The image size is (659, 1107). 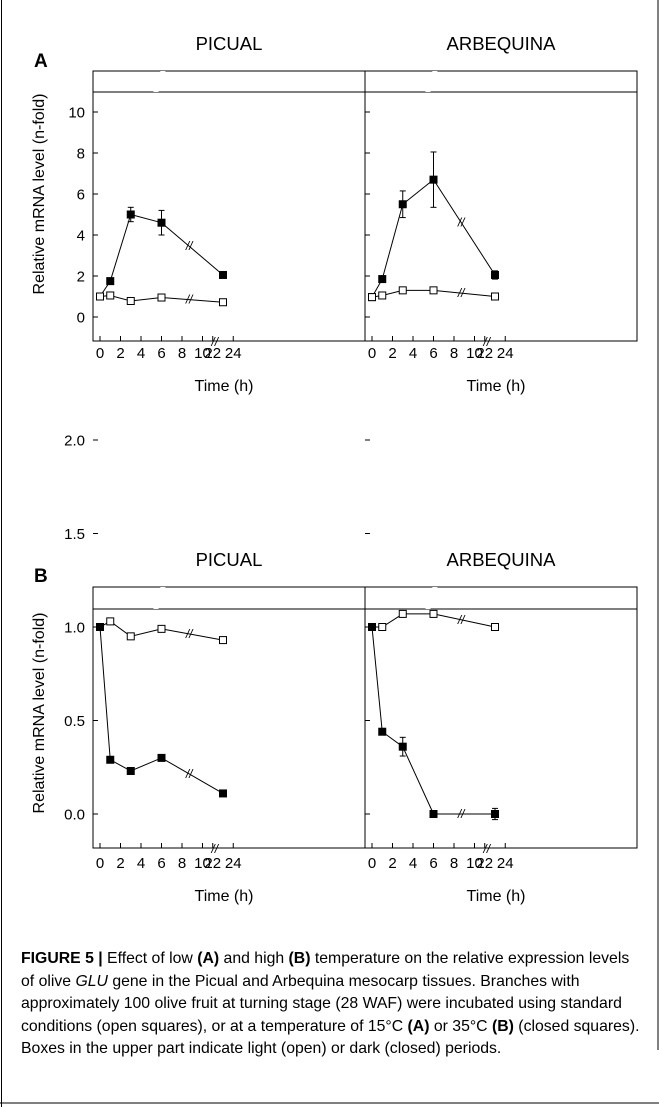 What do you see at coordinates (81, 236) in the screenshot?
I see `y-tick-label: 4` at bounding box center [81, 236].